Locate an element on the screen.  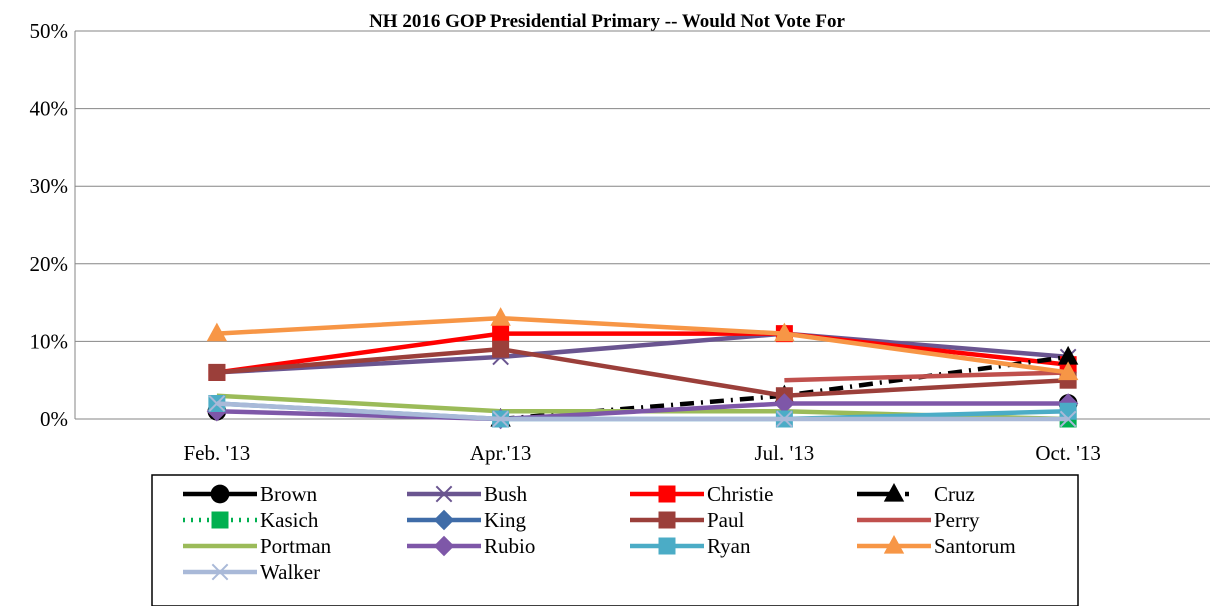
legend-label: Rubio is located at coordinates (509, 546).